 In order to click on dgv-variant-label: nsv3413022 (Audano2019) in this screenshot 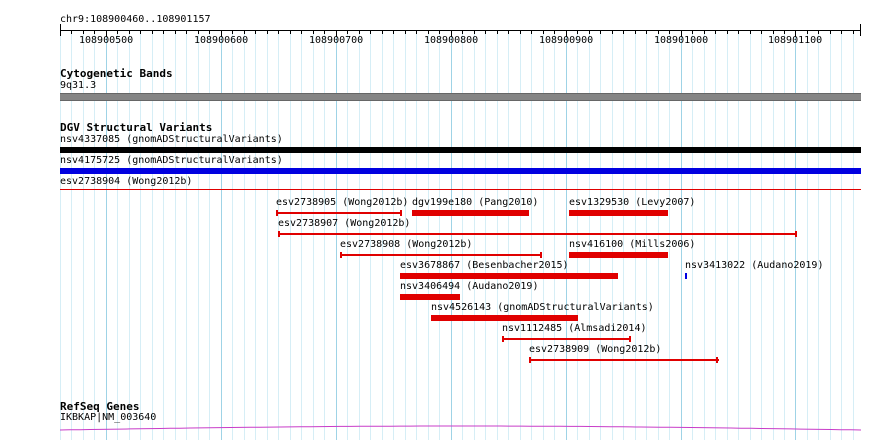, I will do `click(754, 265)`.